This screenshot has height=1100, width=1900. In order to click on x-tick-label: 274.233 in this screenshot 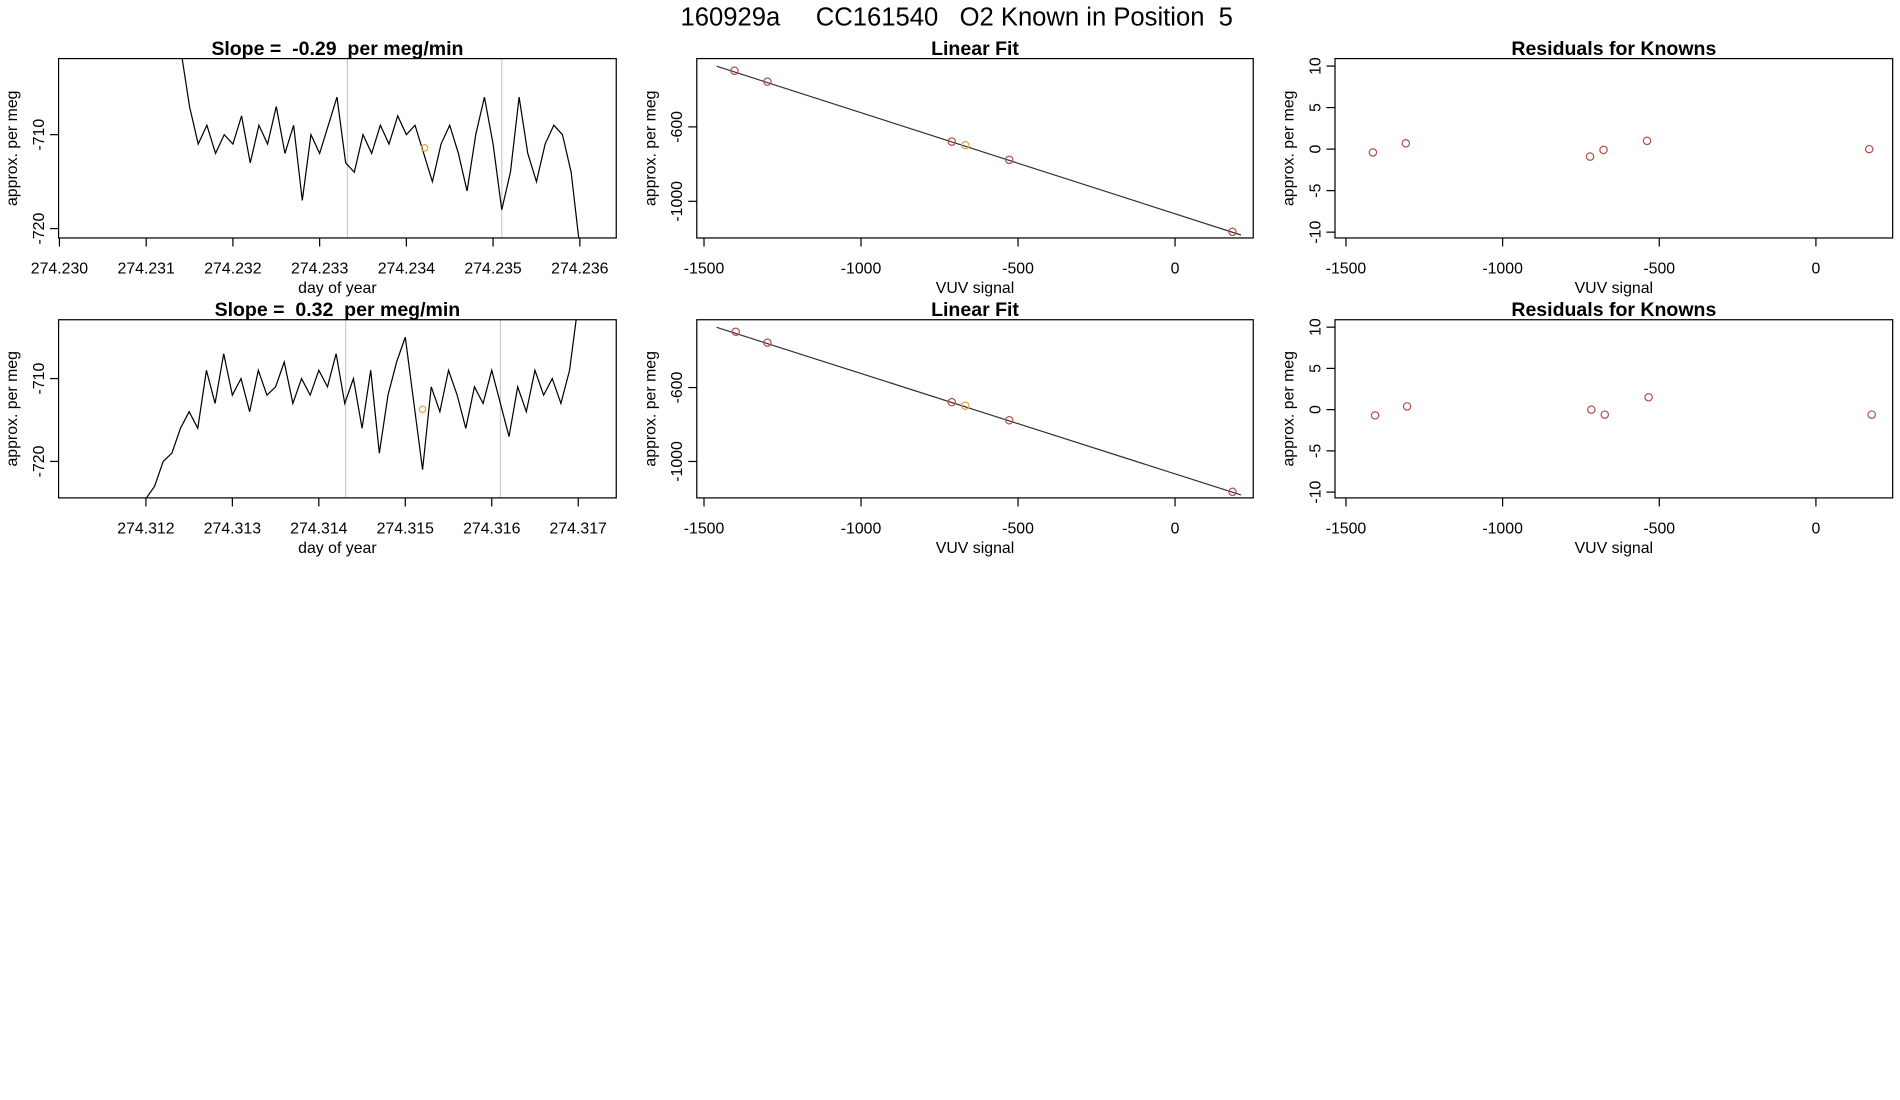, I will do `click(320, 268)`.